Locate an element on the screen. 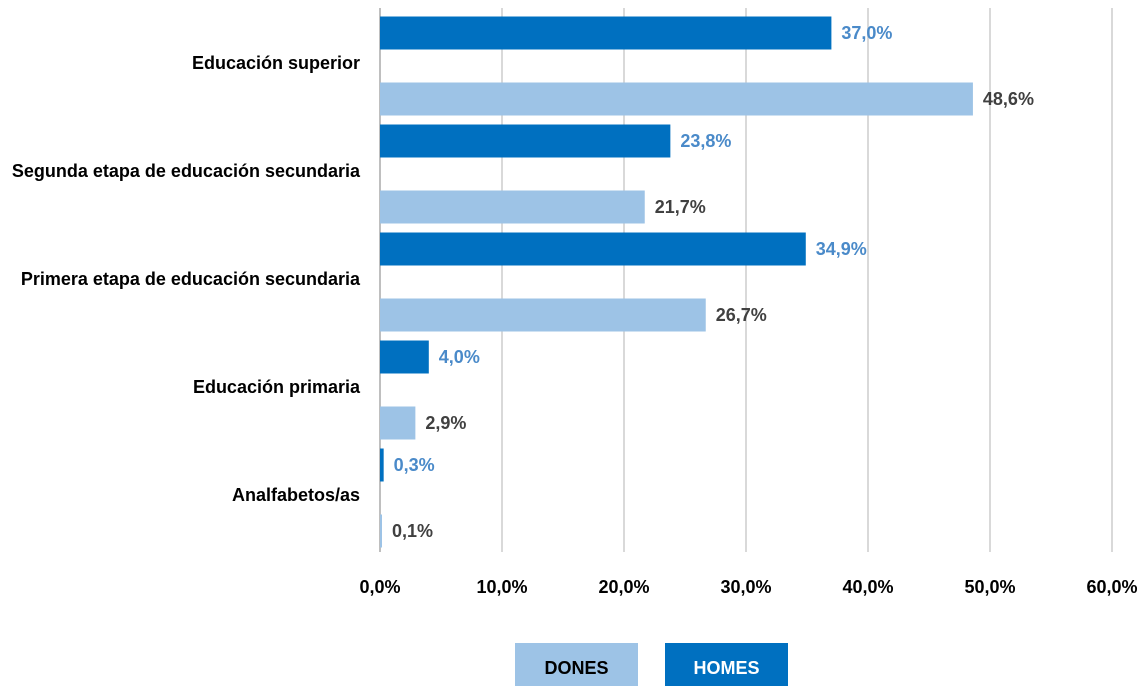 The height and width of the screenshot is (686, 1146). value-label: 37,0% is located at coordinates (866, 33).